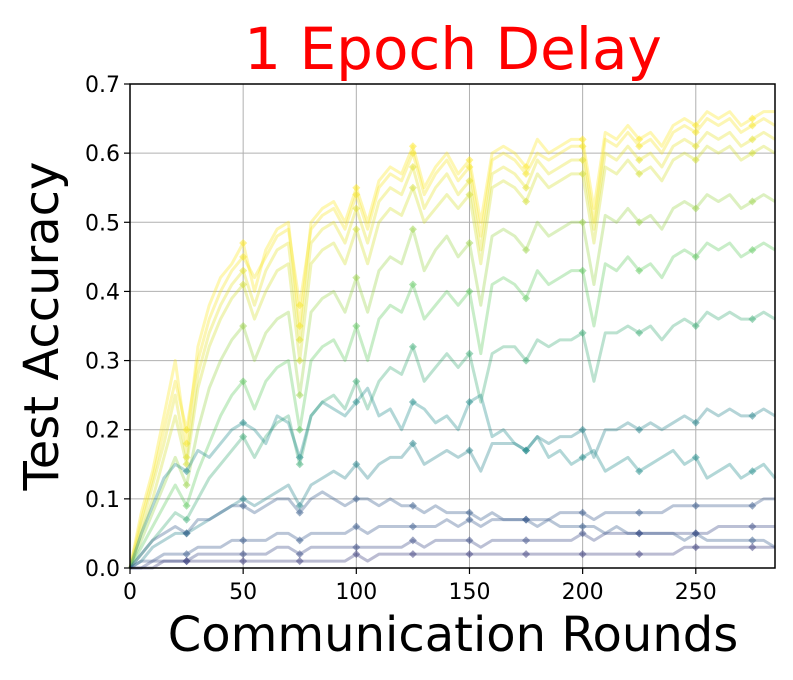  I want to click on y-tick-label: 0.7, so click(102, 85).